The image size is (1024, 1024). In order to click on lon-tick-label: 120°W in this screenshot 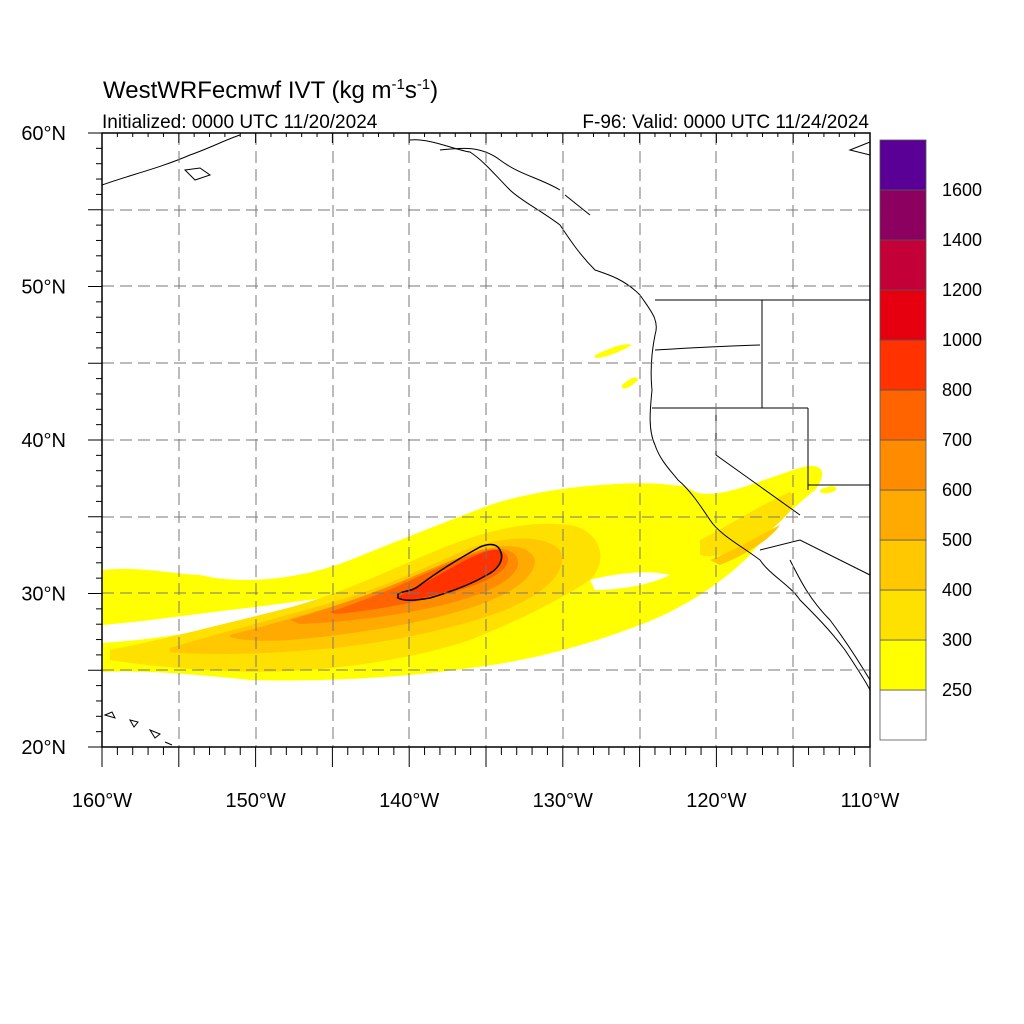, I will do `click(716, 801)`.